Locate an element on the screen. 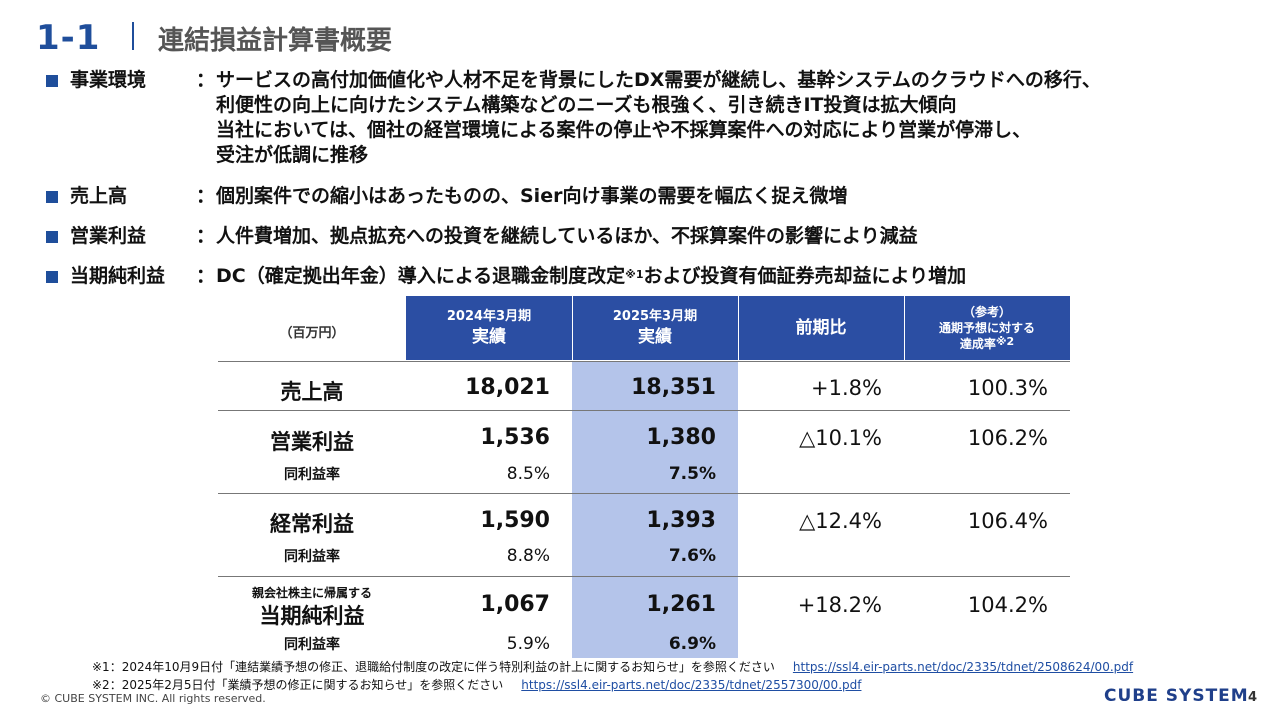  header-period: 2024年3月期 is located at coordinates (489, 316).